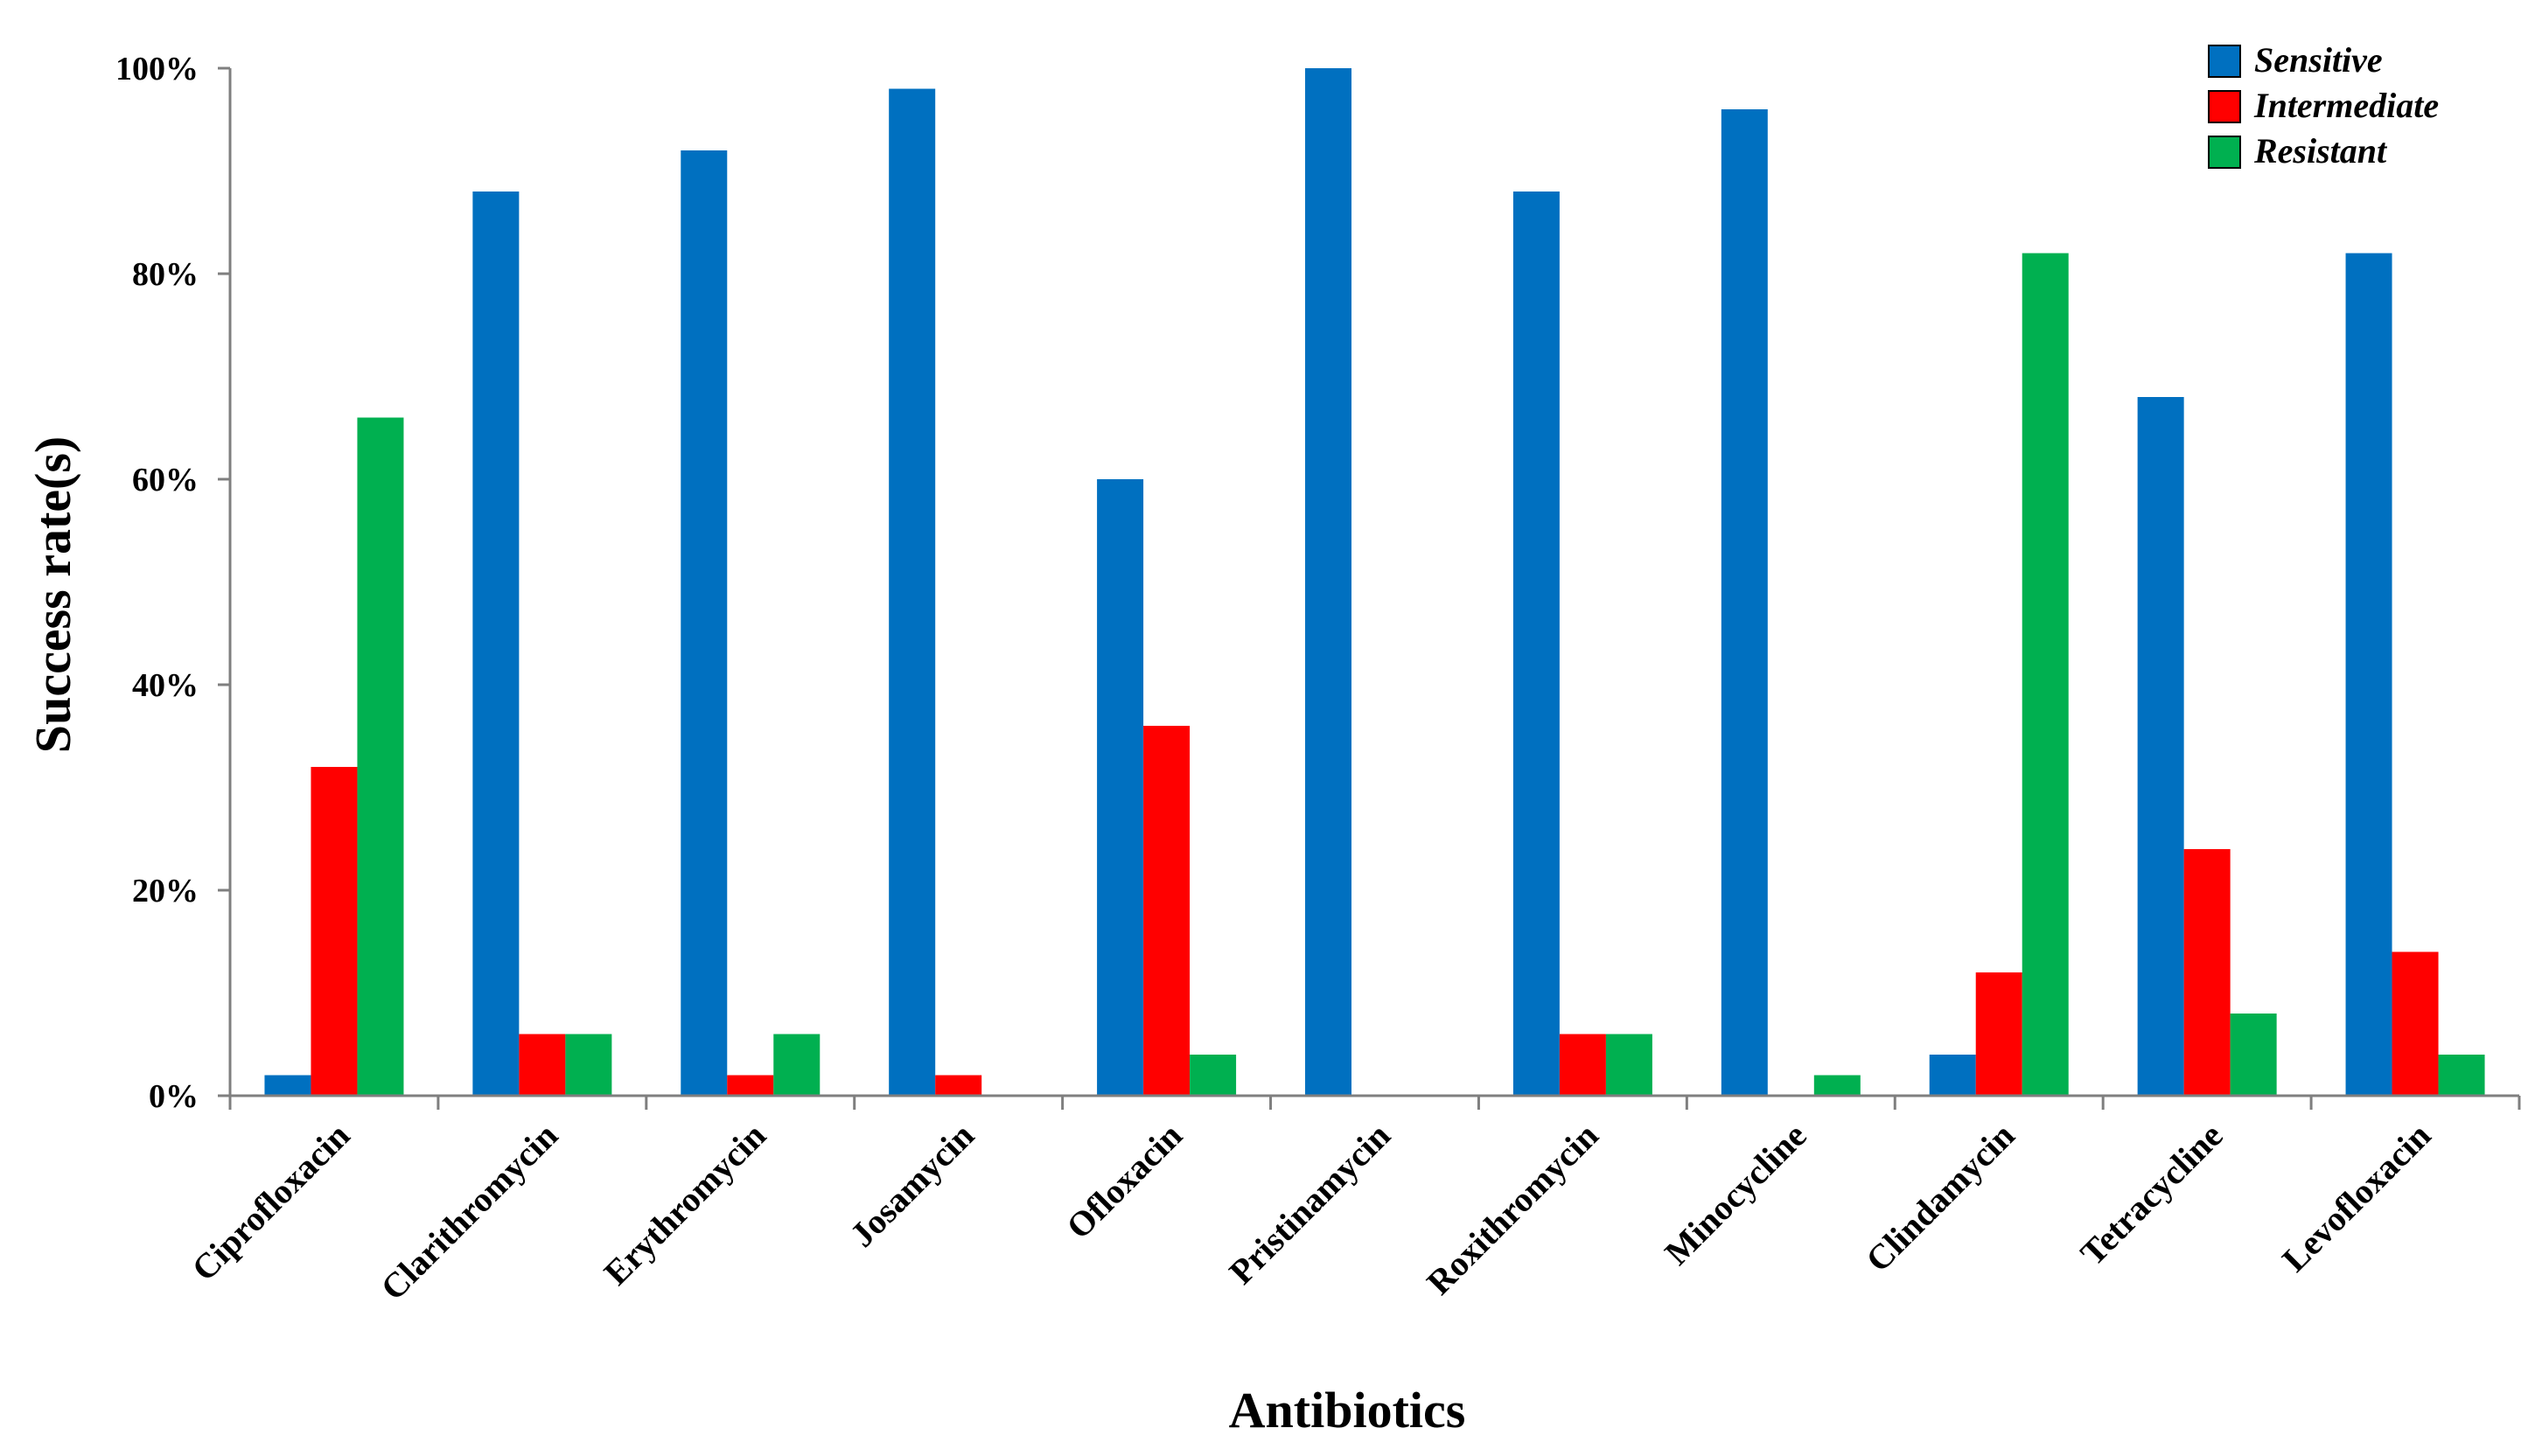 This screenshot has height=1456, width=2542. Describe the element at coordinates (157, 69) in the screenshot. I see `y-tick-label: 100%` at that location.